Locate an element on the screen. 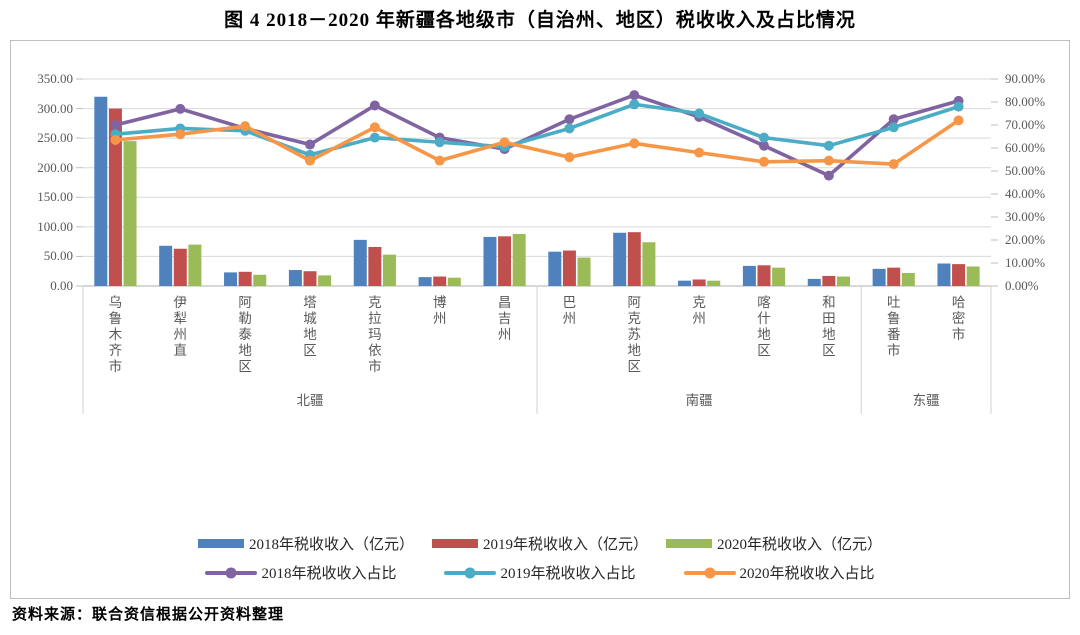  left-axis-tick-label: 0.00 is located at coordinates (61, 285).